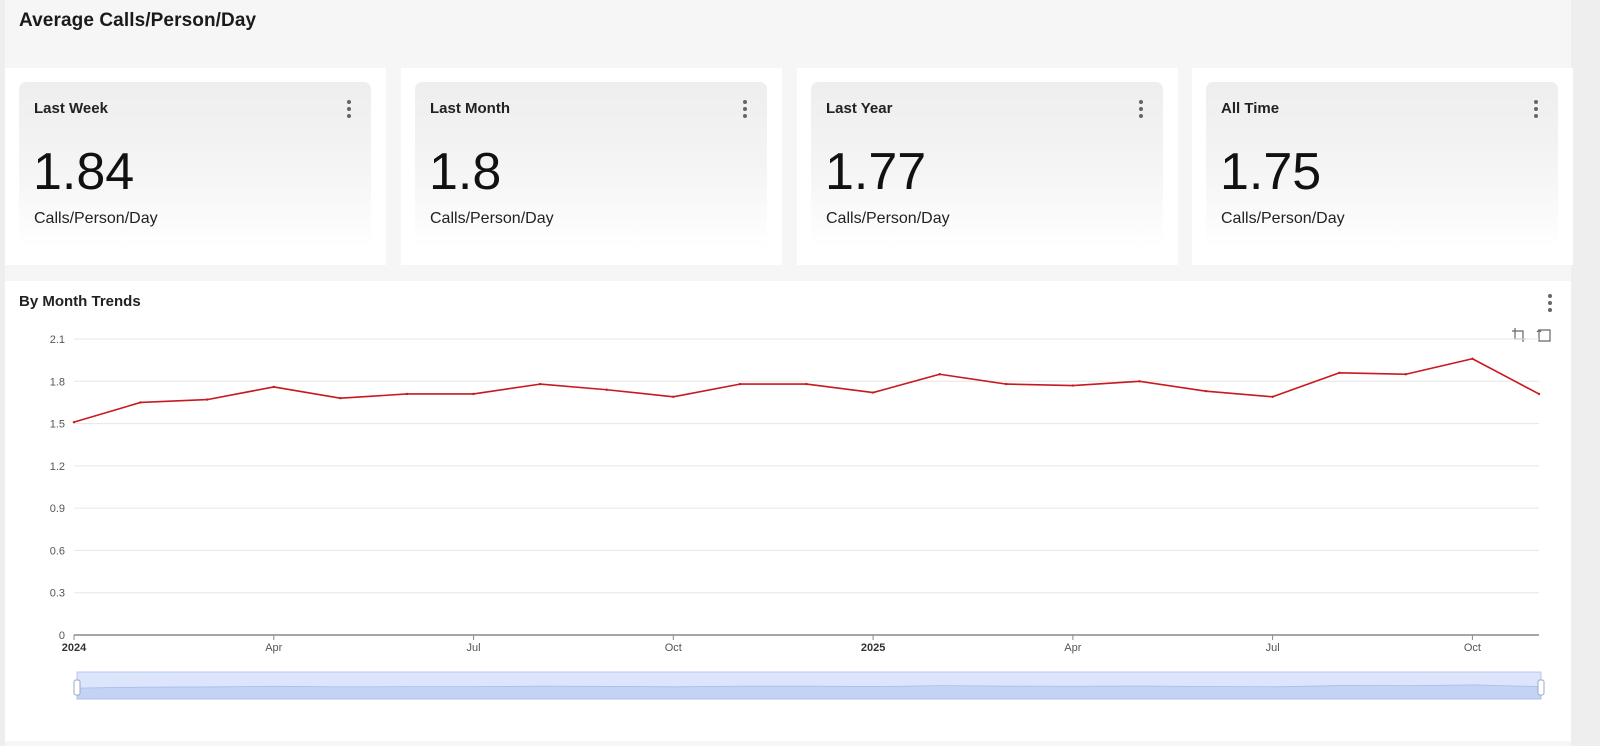 The image size is (1600, 746). I want to click on data-zoom-slider, so click(809, 685).